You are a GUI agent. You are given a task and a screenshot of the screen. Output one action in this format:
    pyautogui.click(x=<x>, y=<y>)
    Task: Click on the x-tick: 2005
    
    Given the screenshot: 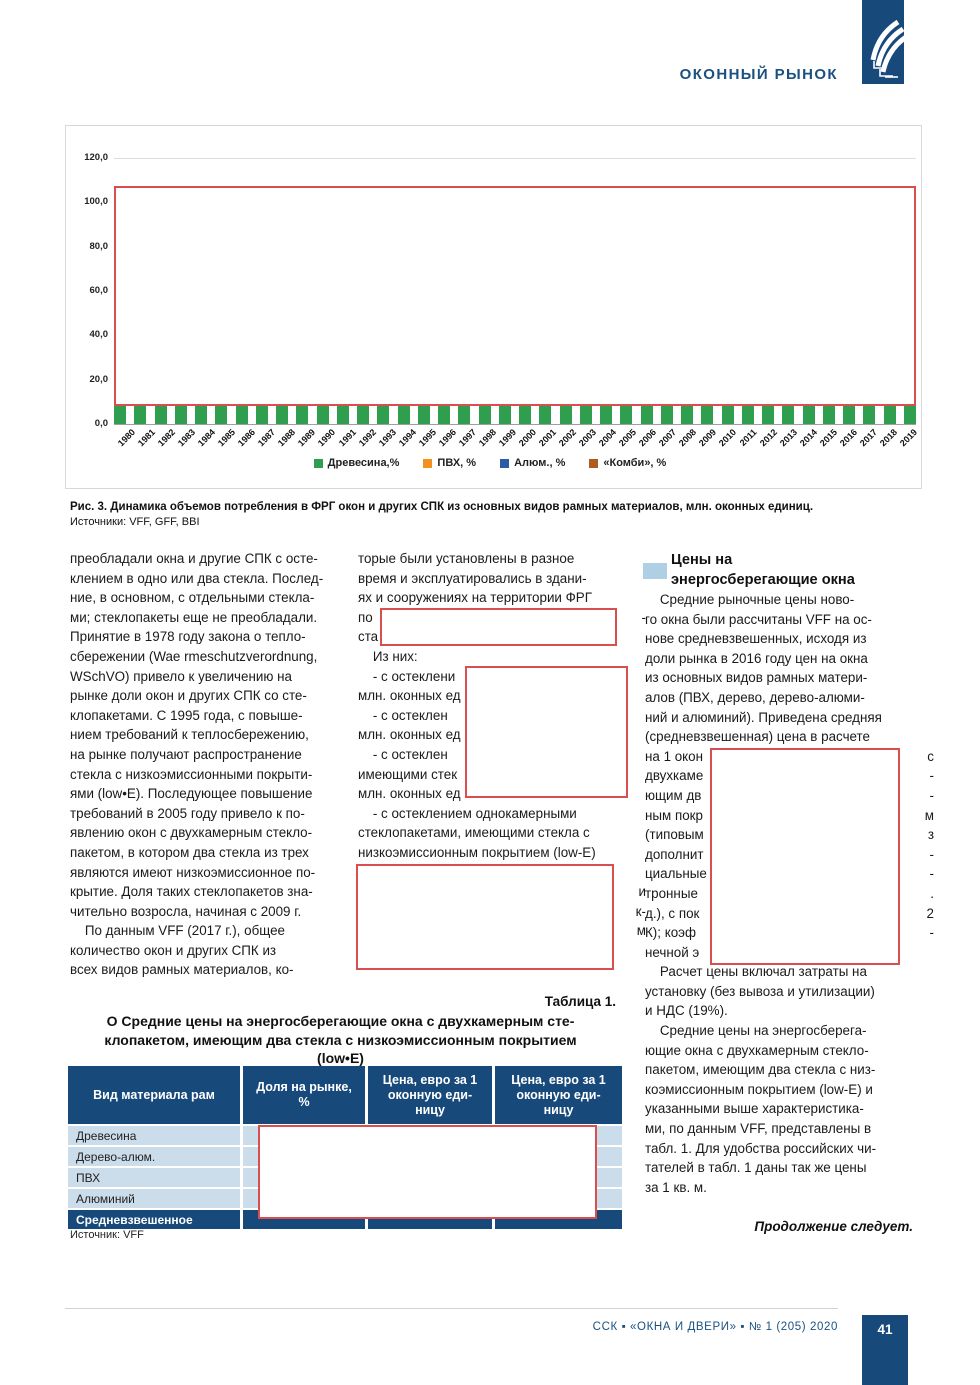 What is the action you would take?
    pyautogui.click(x=626, y=443)
    